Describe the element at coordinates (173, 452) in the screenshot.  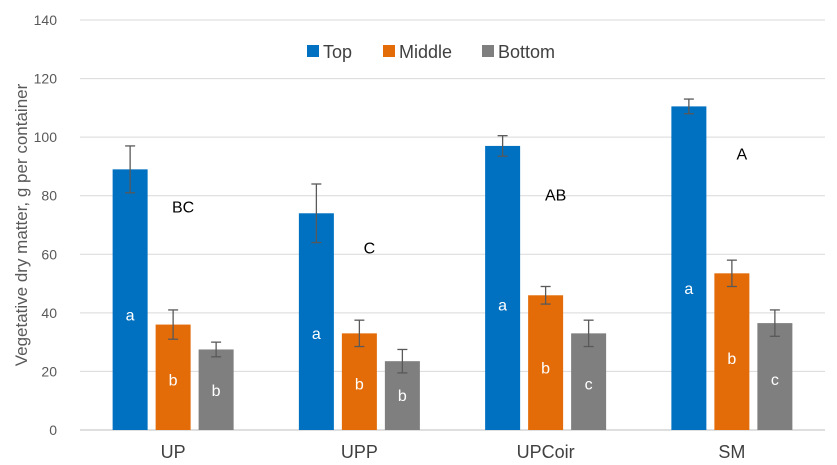
I see `x-category-label: UP` at that location.